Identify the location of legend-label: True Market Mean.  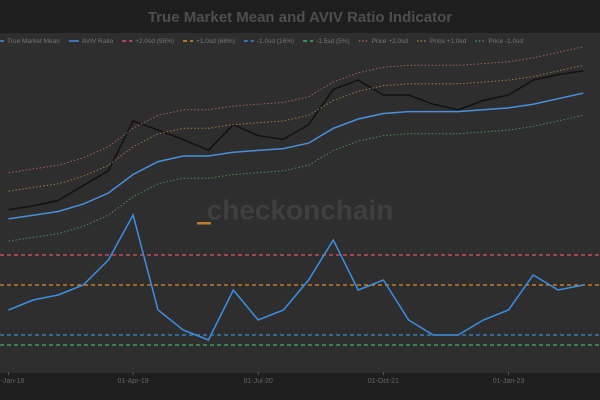
(33, 41).